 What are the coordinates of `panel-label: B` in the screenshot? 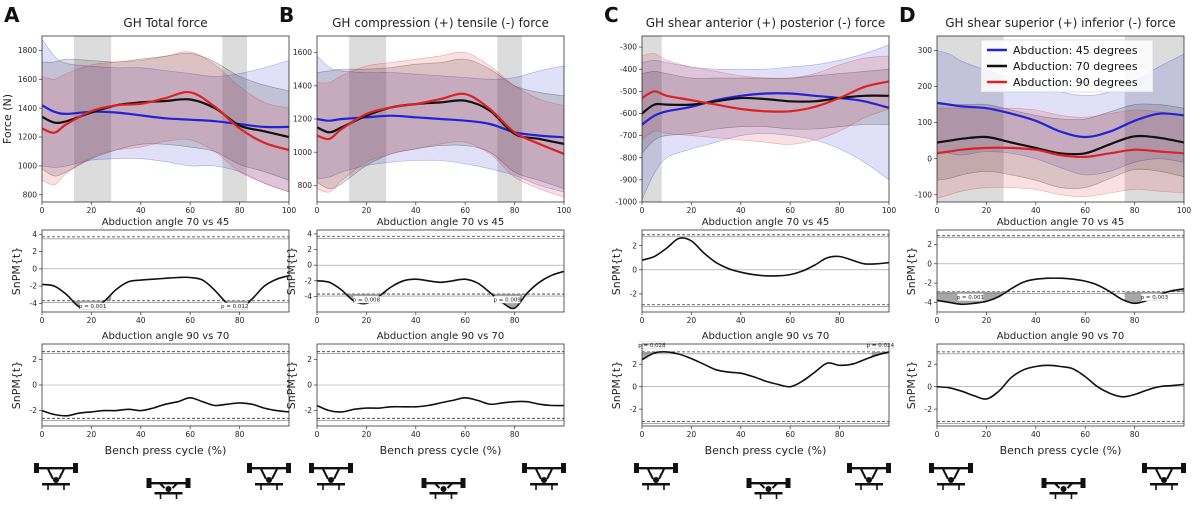 It's located at (286, 15).